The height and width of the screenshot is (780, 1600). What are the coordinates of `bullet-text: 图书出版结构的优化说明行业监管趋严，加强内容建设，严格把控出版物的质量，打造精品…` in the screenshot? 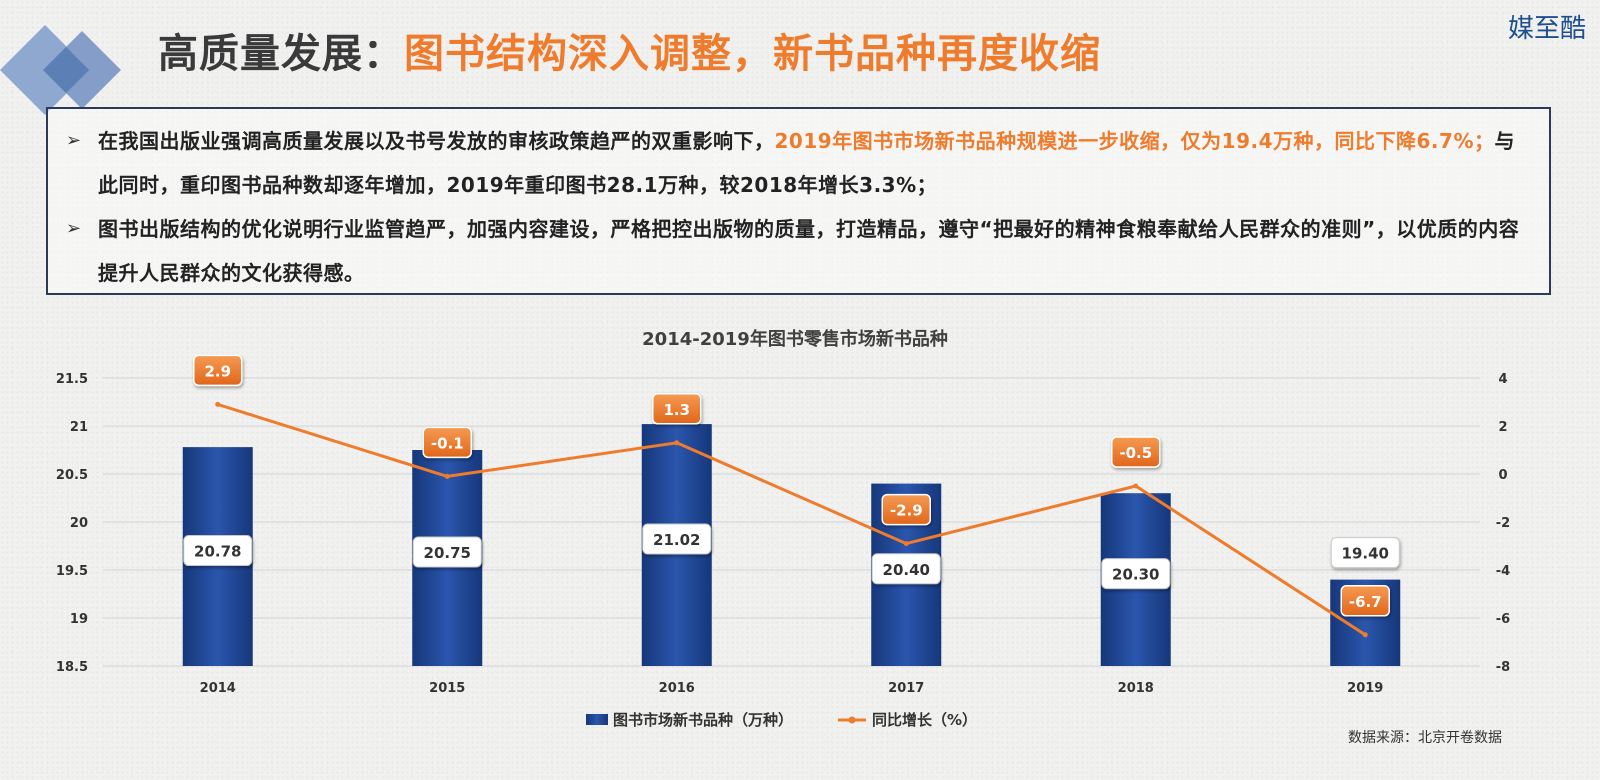 It's located at (809, 251).